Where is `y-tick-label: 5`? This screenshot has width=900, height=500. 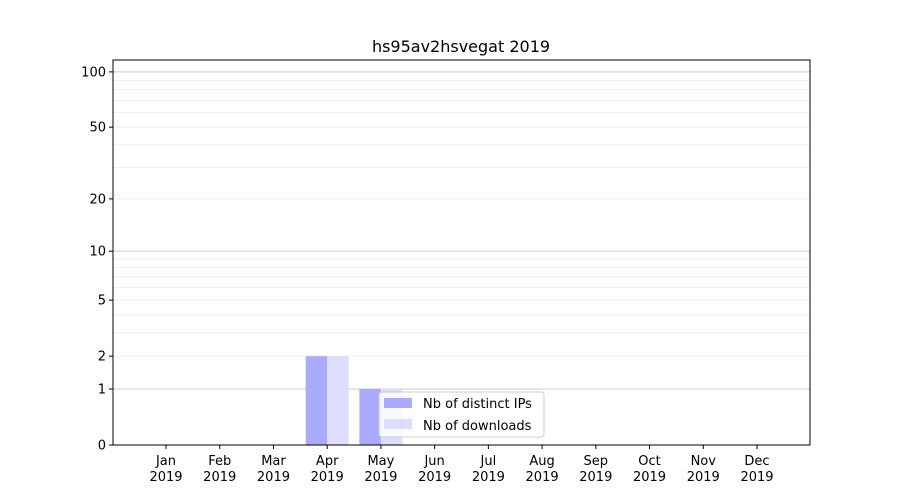
y-tick-label: 5 is located at coordinates (102, 301).